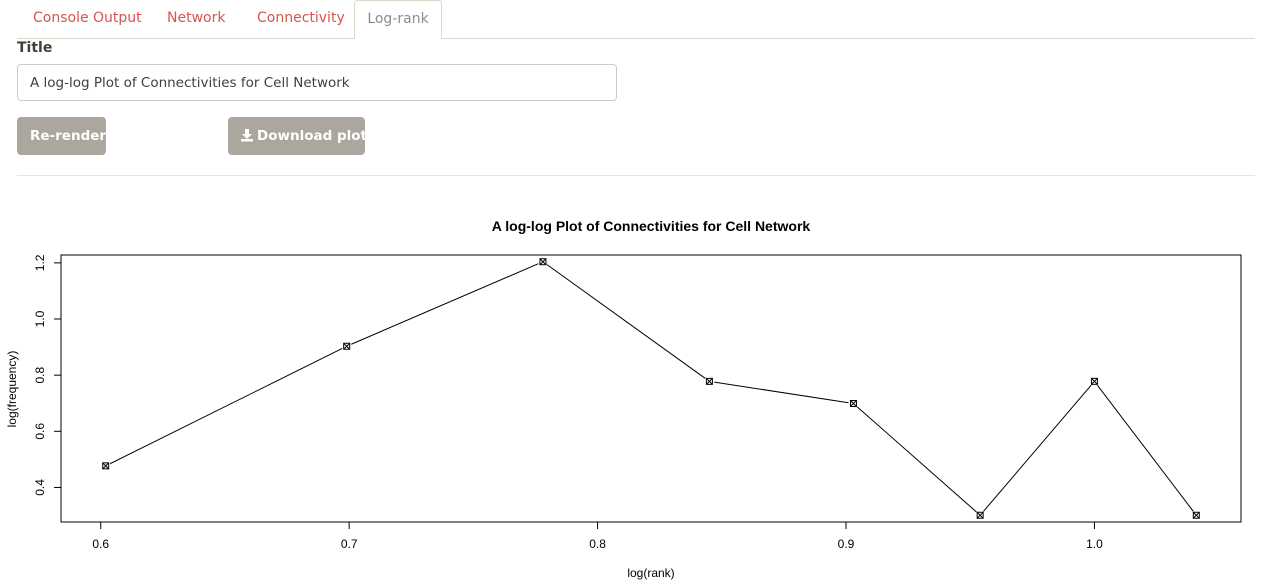 The image size is (1279, 585). I want to click on y-axis-label: log(frequency), so click(12, 389).